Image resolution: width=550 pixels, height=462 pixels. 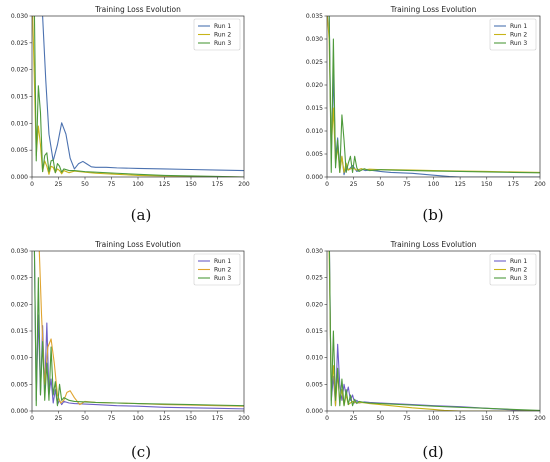 What do you see at coordinates (314, 16) in the screenshot?
I see `y-tick-label: 0.035` at bounding box center [314, 16].